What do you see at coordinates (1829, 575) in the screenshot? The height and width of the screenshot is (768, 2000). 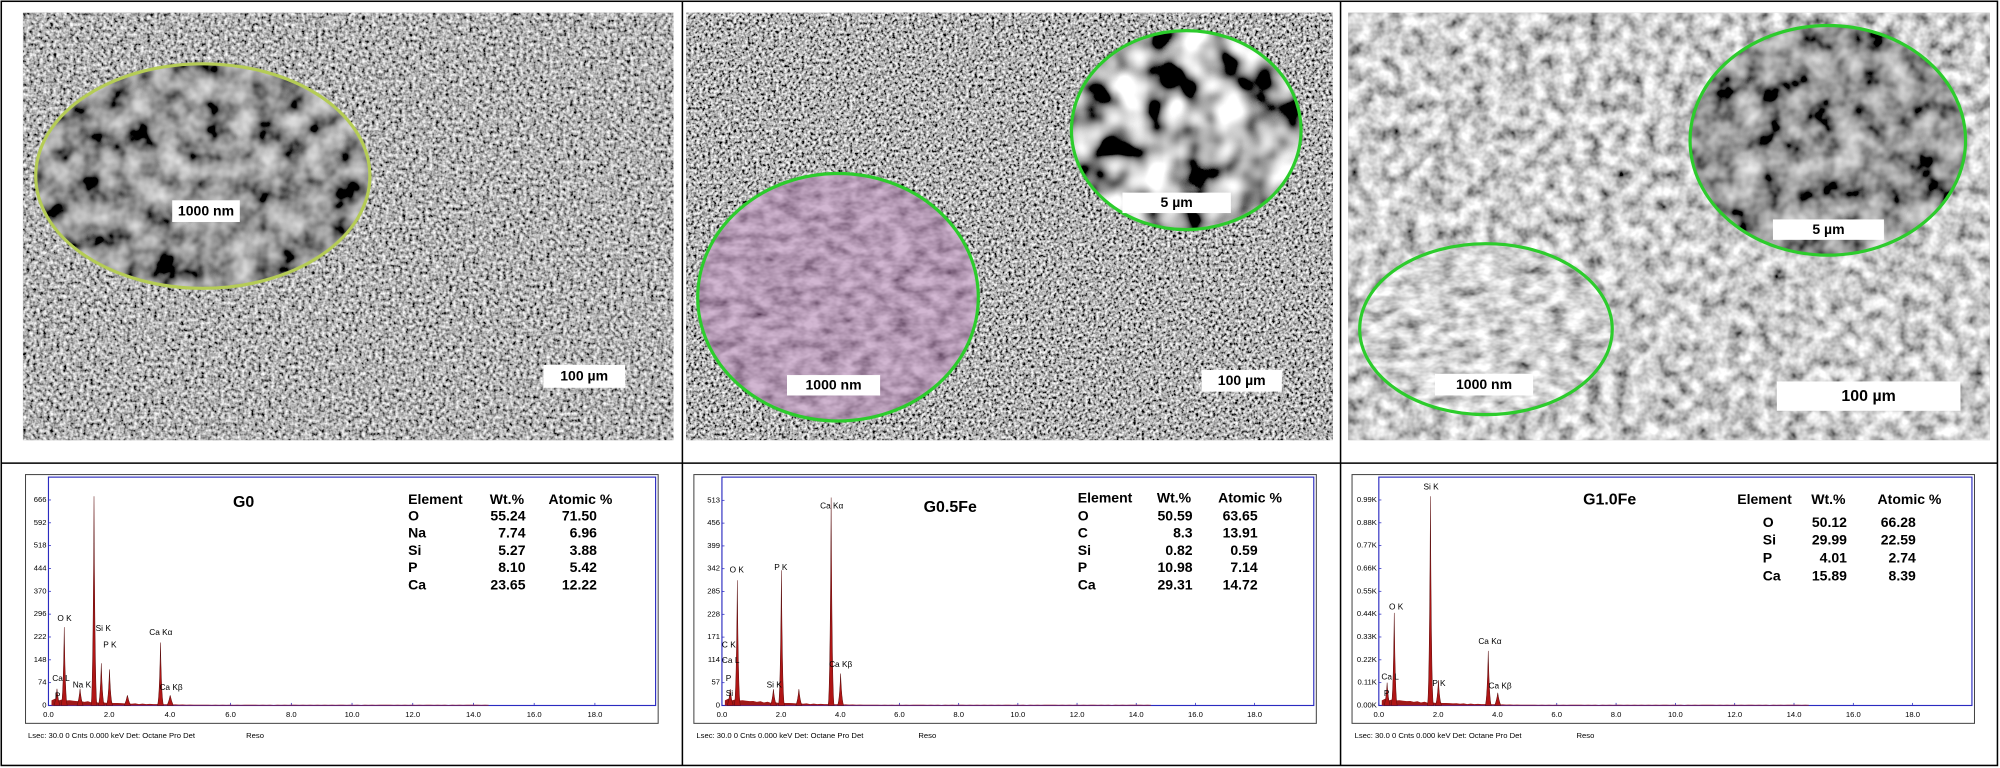 I see `table-wt: 15.89` at bounding box center [1829, 575].